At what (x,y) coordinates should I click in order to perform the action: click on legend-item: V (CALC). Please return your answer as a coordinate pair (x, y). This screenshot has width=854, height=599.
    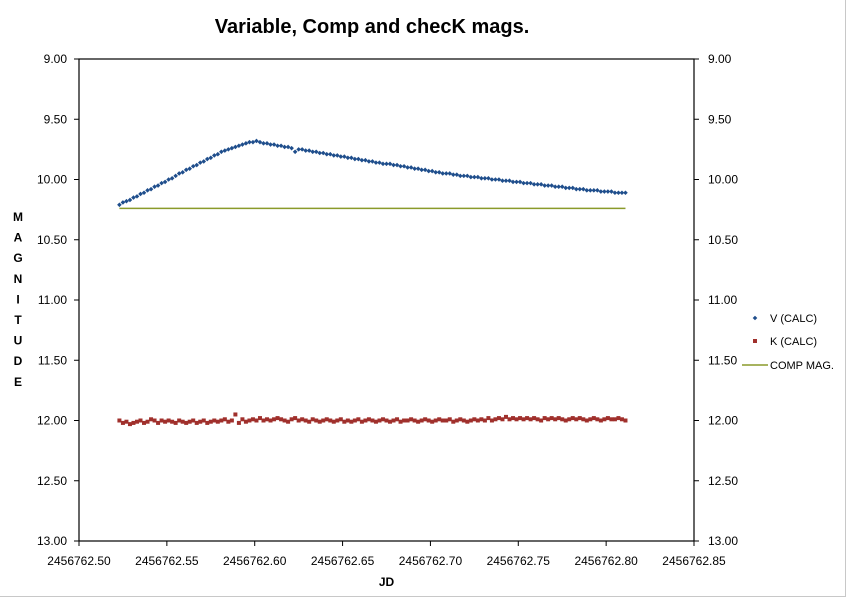
    Looking at the image, I should click on (784, 319).